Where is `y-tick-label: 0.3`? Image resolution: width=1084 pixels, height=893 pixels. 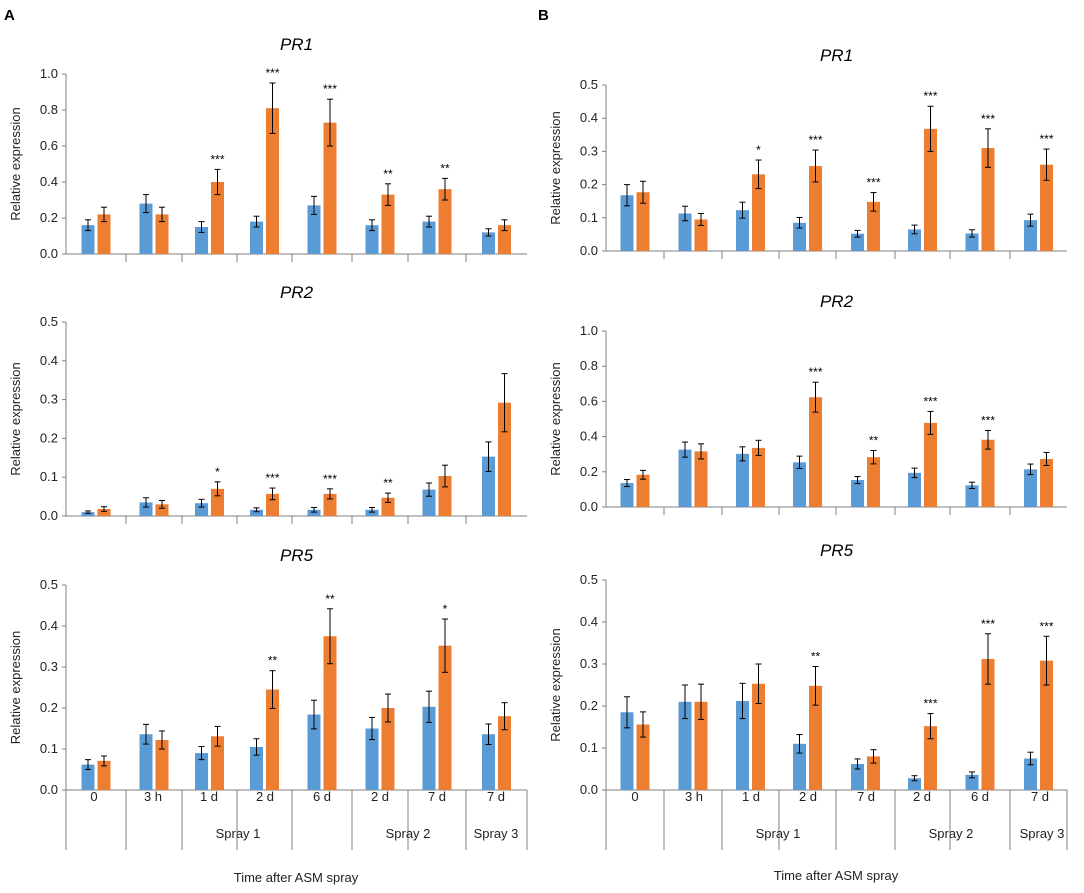 y-tick-label: 0.3 is located at coordinates (589, 150).